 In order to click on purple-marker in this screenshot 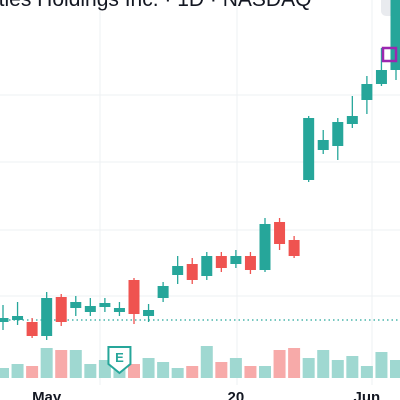, I will do `click(389, 54)`.